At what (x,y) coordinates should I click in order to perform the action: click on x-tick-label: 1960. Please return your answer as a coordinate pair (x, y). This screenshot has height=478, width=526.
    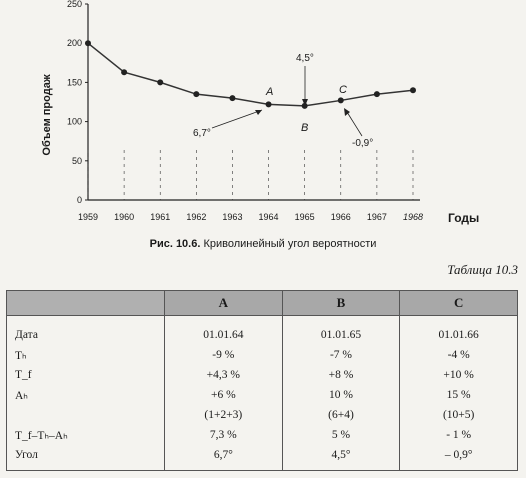
    Looking at the image, I should click on (124, 217).